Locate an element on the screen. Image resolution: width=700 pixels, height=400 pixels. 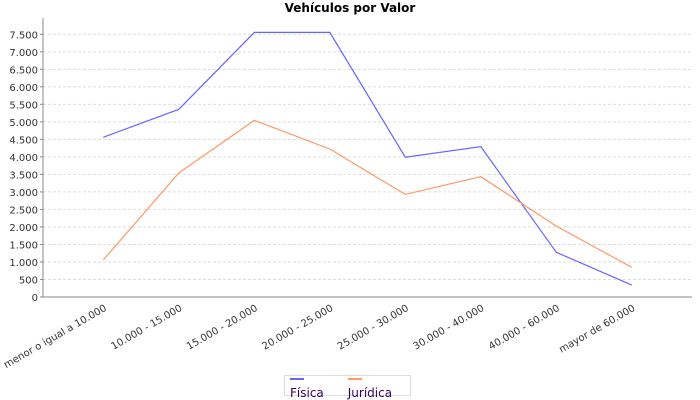
y-tick-label: 5.000 is located at coordinates (23, 123).